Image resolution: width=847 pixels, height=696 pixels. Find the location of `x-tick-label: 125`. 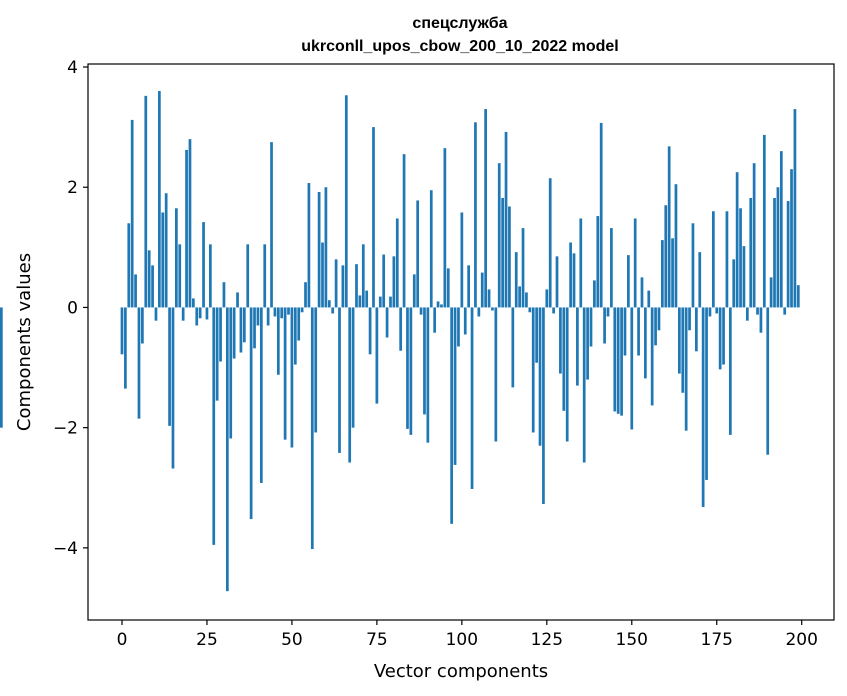

x-tick-label: 125 is located at coordinates (547, 640).